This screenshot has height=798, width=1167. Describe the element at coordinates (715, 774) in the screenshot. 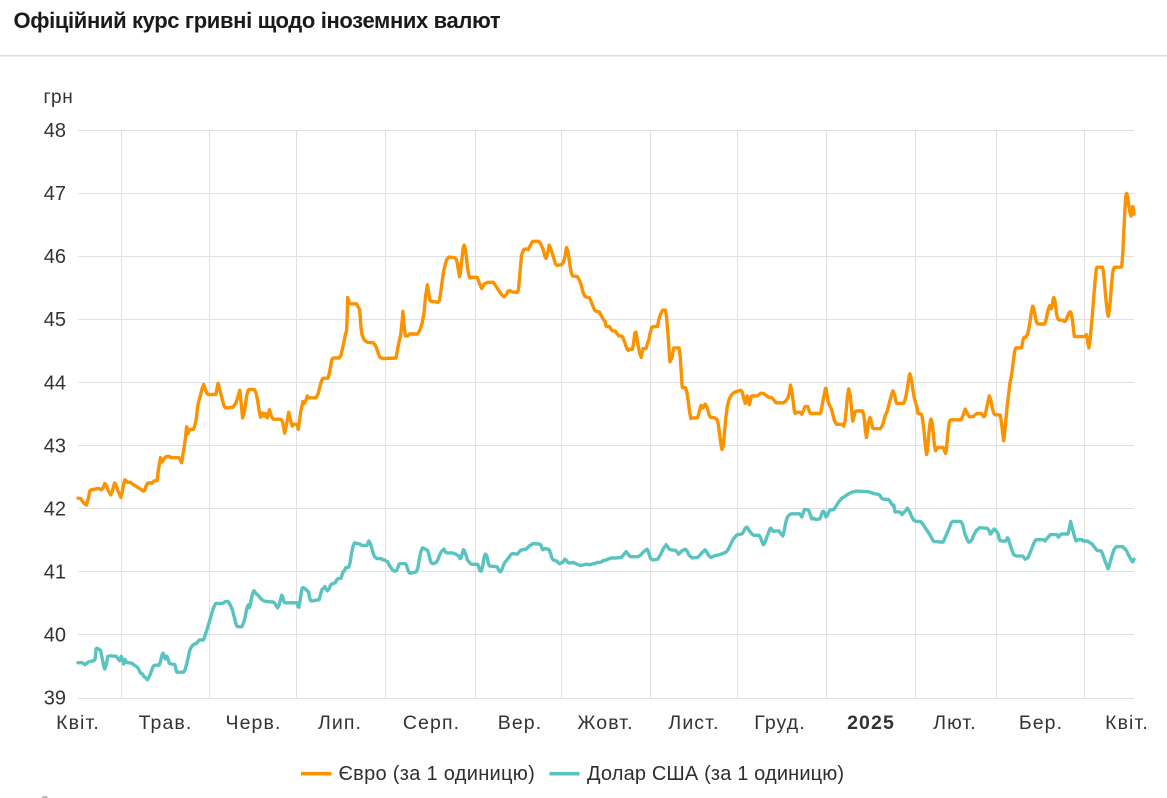

I see `svg-text: Долар США (за 1 одиницю)` at that location.